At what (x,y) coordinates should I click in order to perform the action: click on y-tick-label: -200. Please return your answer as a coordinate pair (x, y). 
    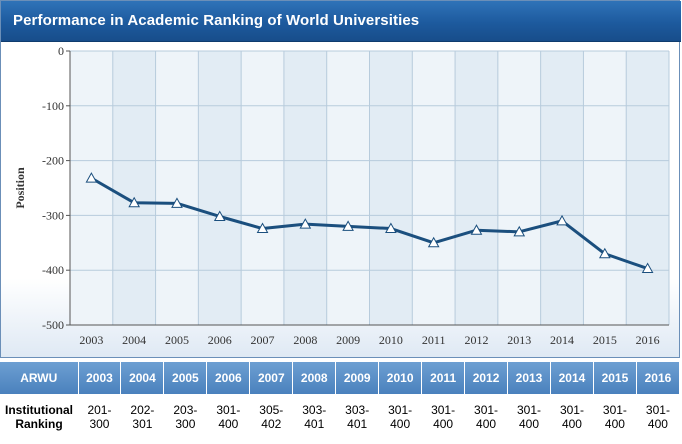
    Looking at the image, I should click on (53, 161).